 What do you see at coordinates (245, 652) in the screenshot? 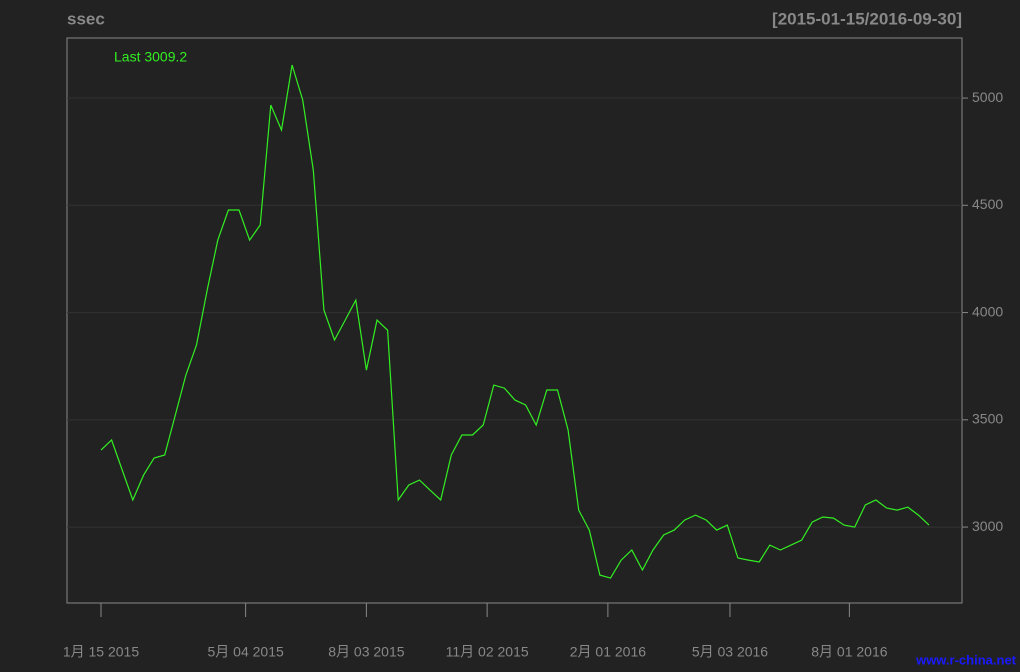
I see `x-tick-label: 5月 04 2015` at bounding box center [245, 652].